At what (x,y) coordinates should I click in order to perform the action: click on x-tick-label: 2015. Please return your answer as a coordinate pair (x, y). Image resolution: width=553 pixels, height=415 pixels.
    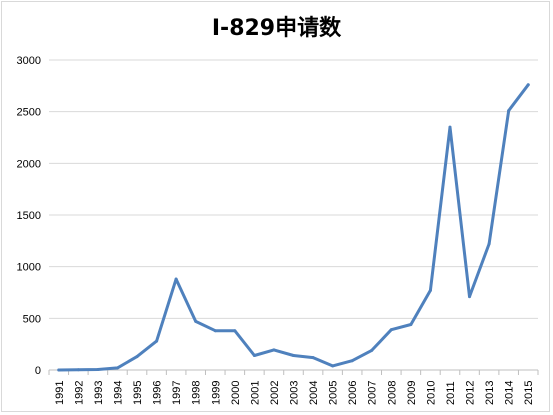
    Looking at the image, I should click on (529, 393).